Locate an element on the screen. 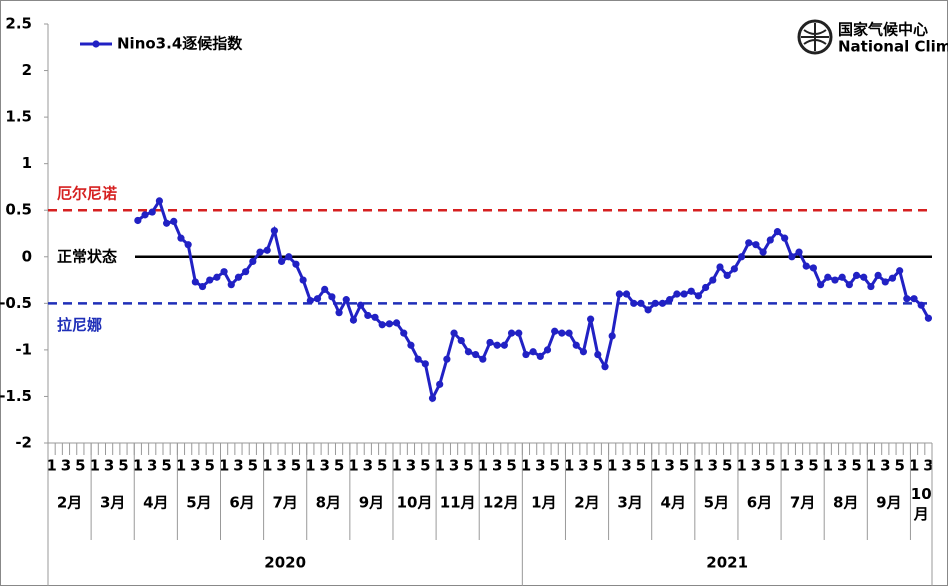  logo-title: 国家气候中心 is located at coordinates (883, 30).